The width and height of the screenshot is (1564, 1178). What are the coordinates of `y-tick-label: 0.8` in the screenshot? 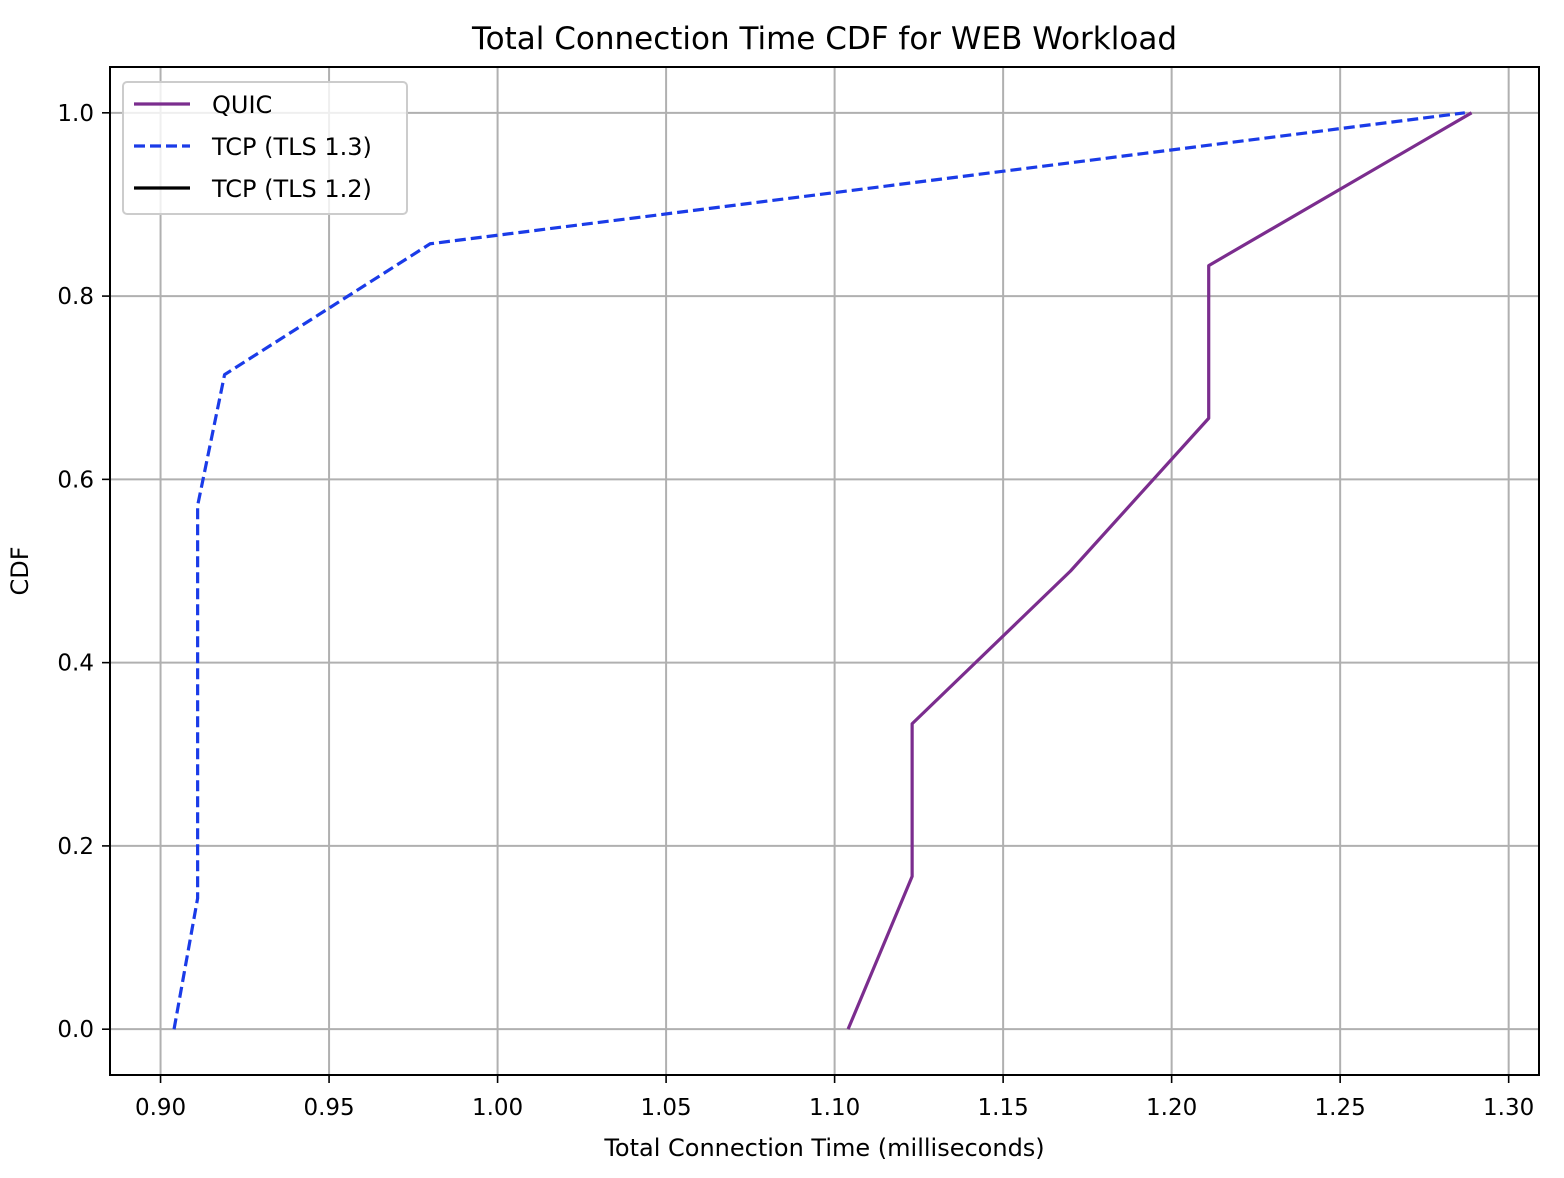 It's located at (75, 297).